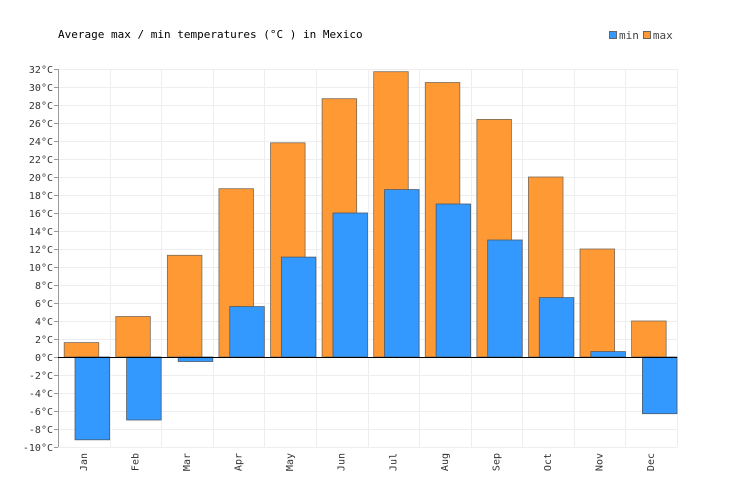  What do you see at coordinates (187, 462) in the screenshot?
I see `x-tick-label-mar: Mar` at bounding box center [187, 462].